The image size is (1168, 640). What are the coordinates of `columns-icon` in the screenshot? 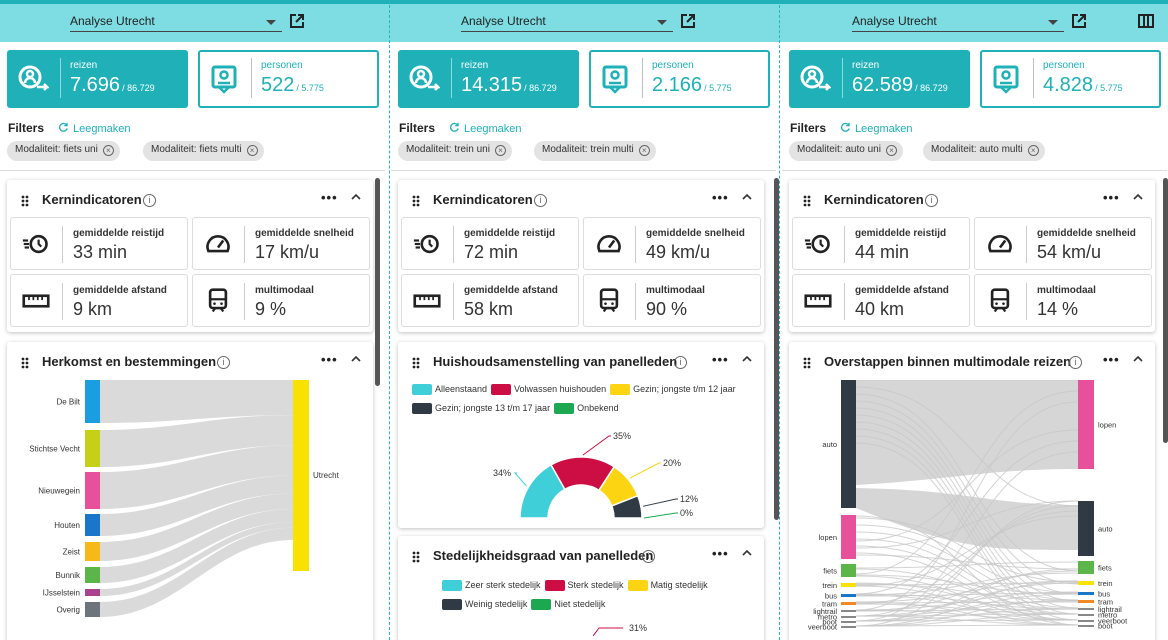 It's located at (1146, 21).